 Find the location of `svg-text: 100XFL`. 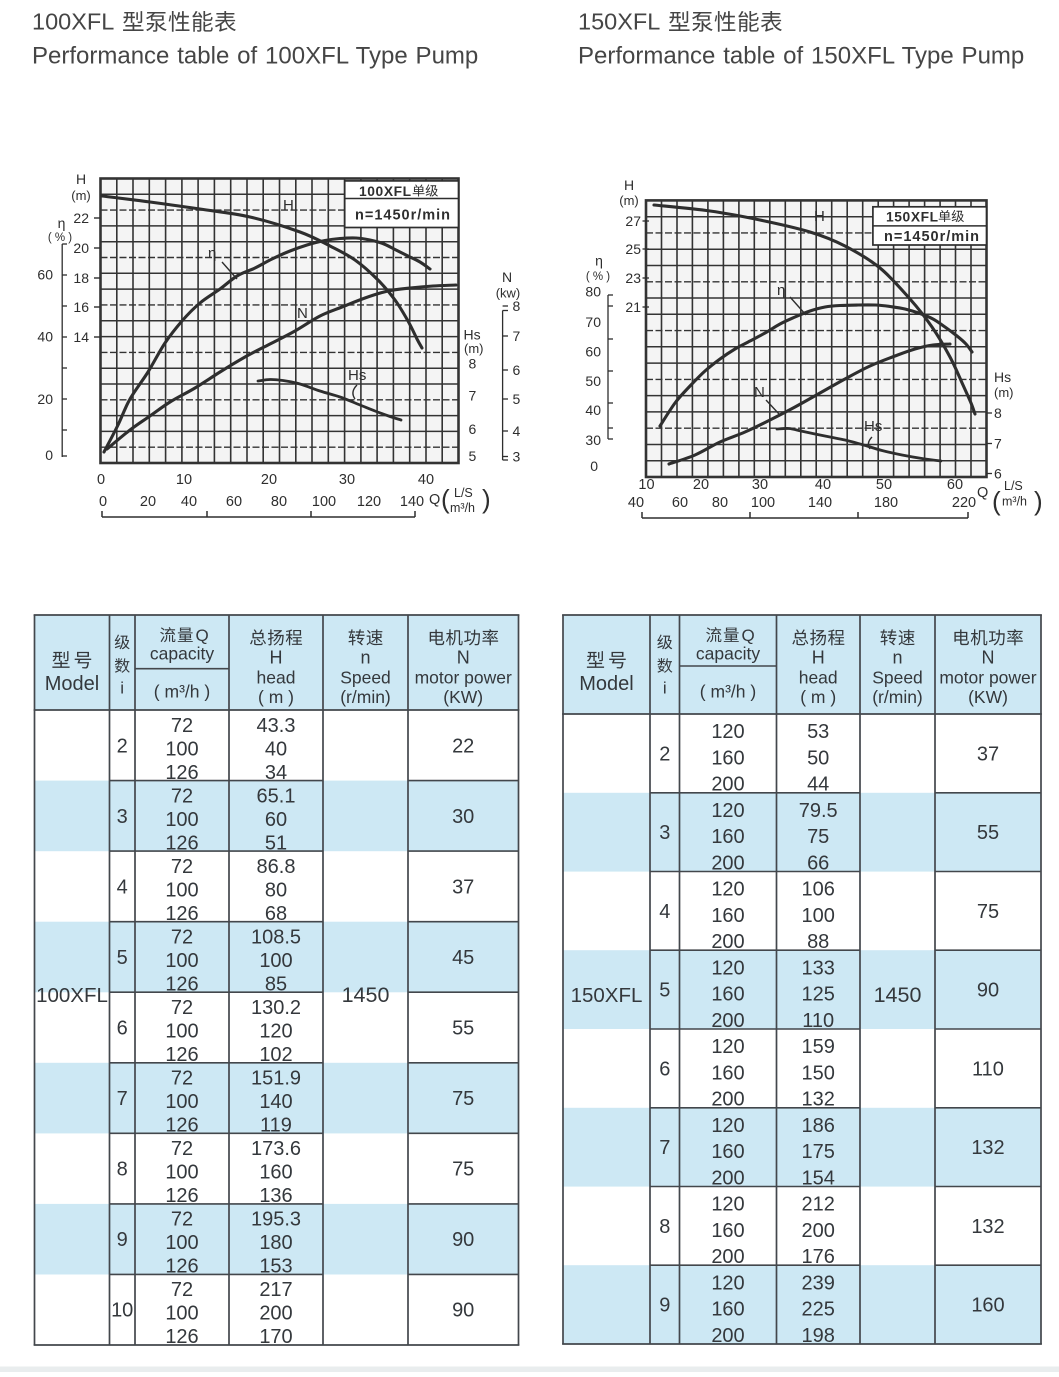

svg-text: 100XFL is located at coordinates (72, 995).